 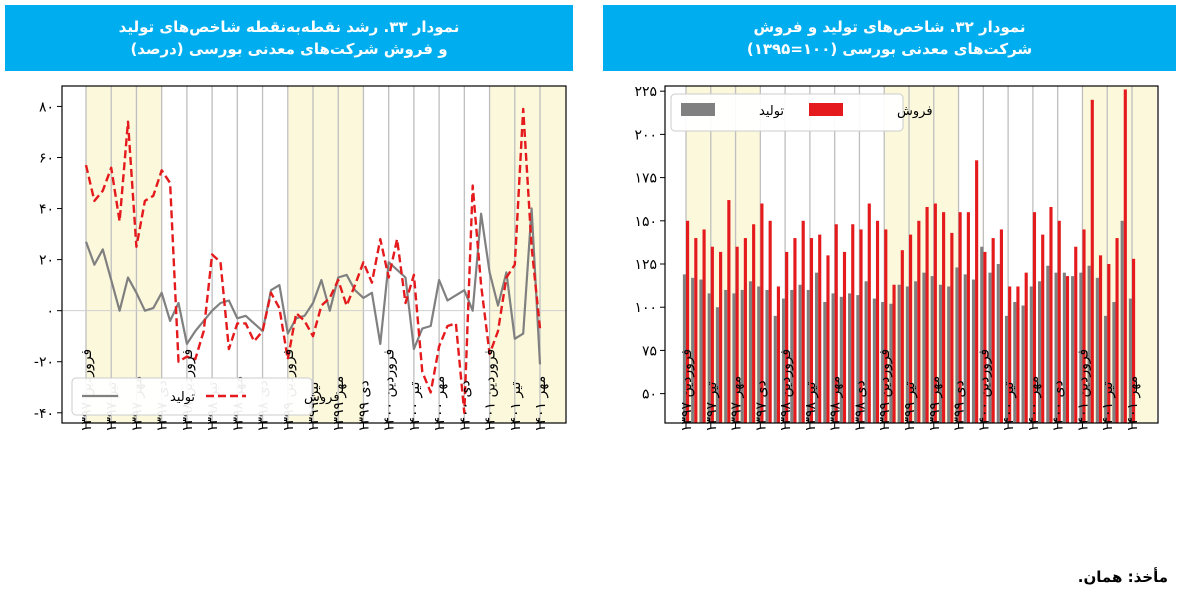 I want to click on index-xtick-label: تیر ۱۳۹۷, so click(x=712, y=407).